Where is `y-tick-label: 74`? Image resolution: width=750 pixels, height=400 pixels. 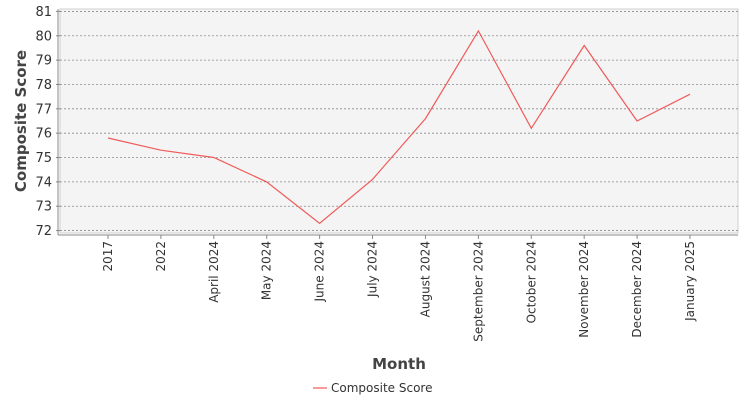 y-tick-label: 74 is located at coordinates (43, 182).